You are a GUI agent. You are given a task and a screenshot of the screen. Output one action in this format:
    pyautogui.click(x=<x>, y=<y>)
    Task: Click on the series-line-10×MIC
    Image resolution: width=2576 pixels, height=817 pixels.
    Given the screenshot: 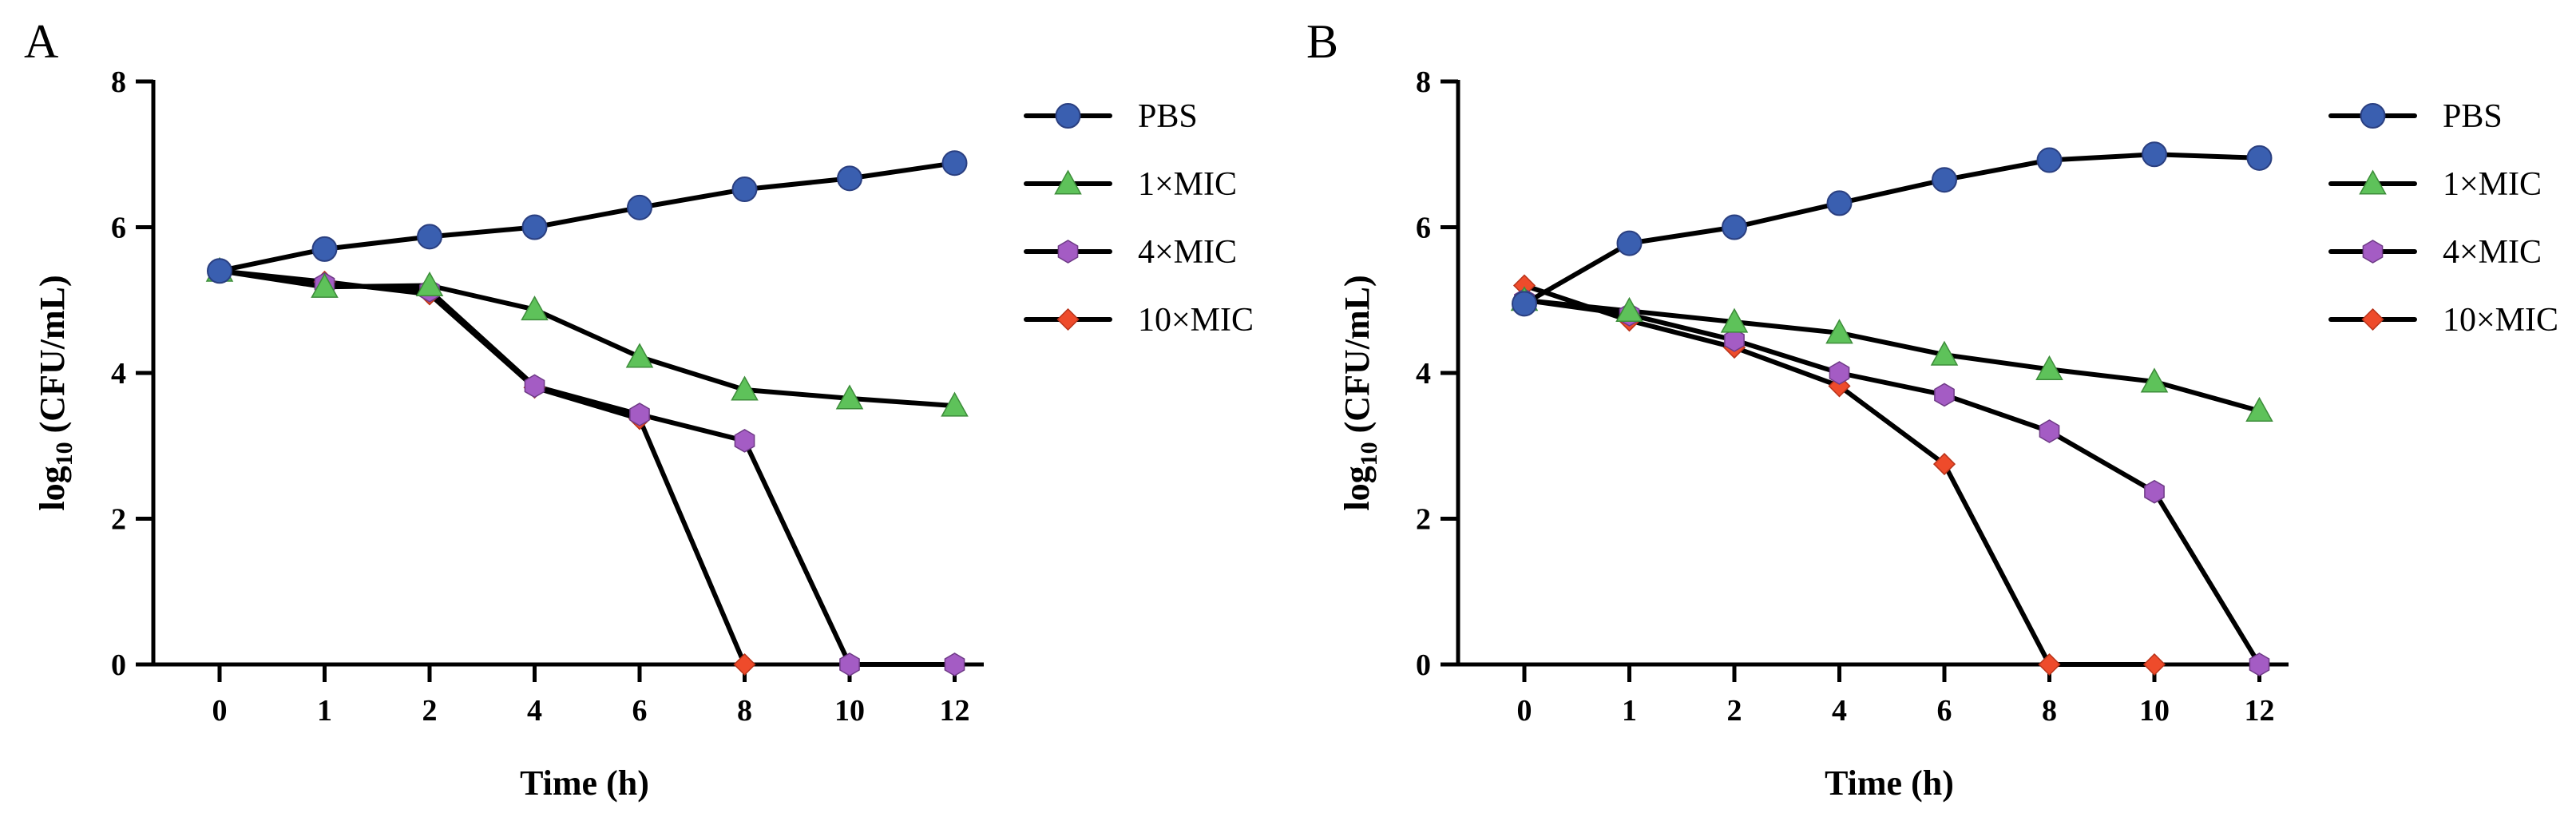 What is the action you would take?
    pyautogui.click(x=482, y=467)
    